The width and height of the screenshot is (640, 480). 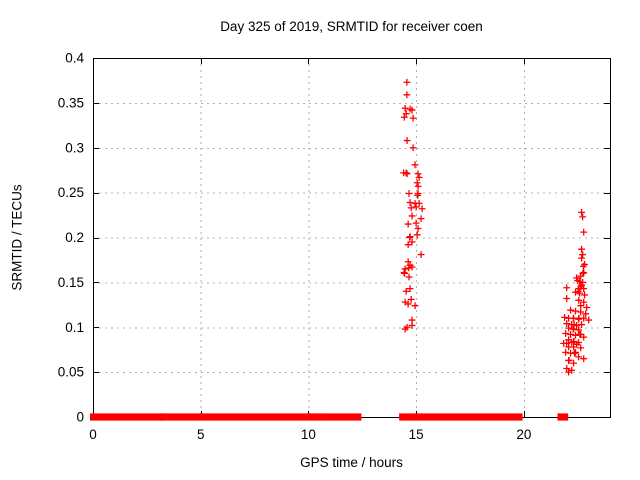 What do you see at coordinates (74, 58) in the screenshot?
I see `y-tick-label: 0.4` at bounding box center [74, 58].